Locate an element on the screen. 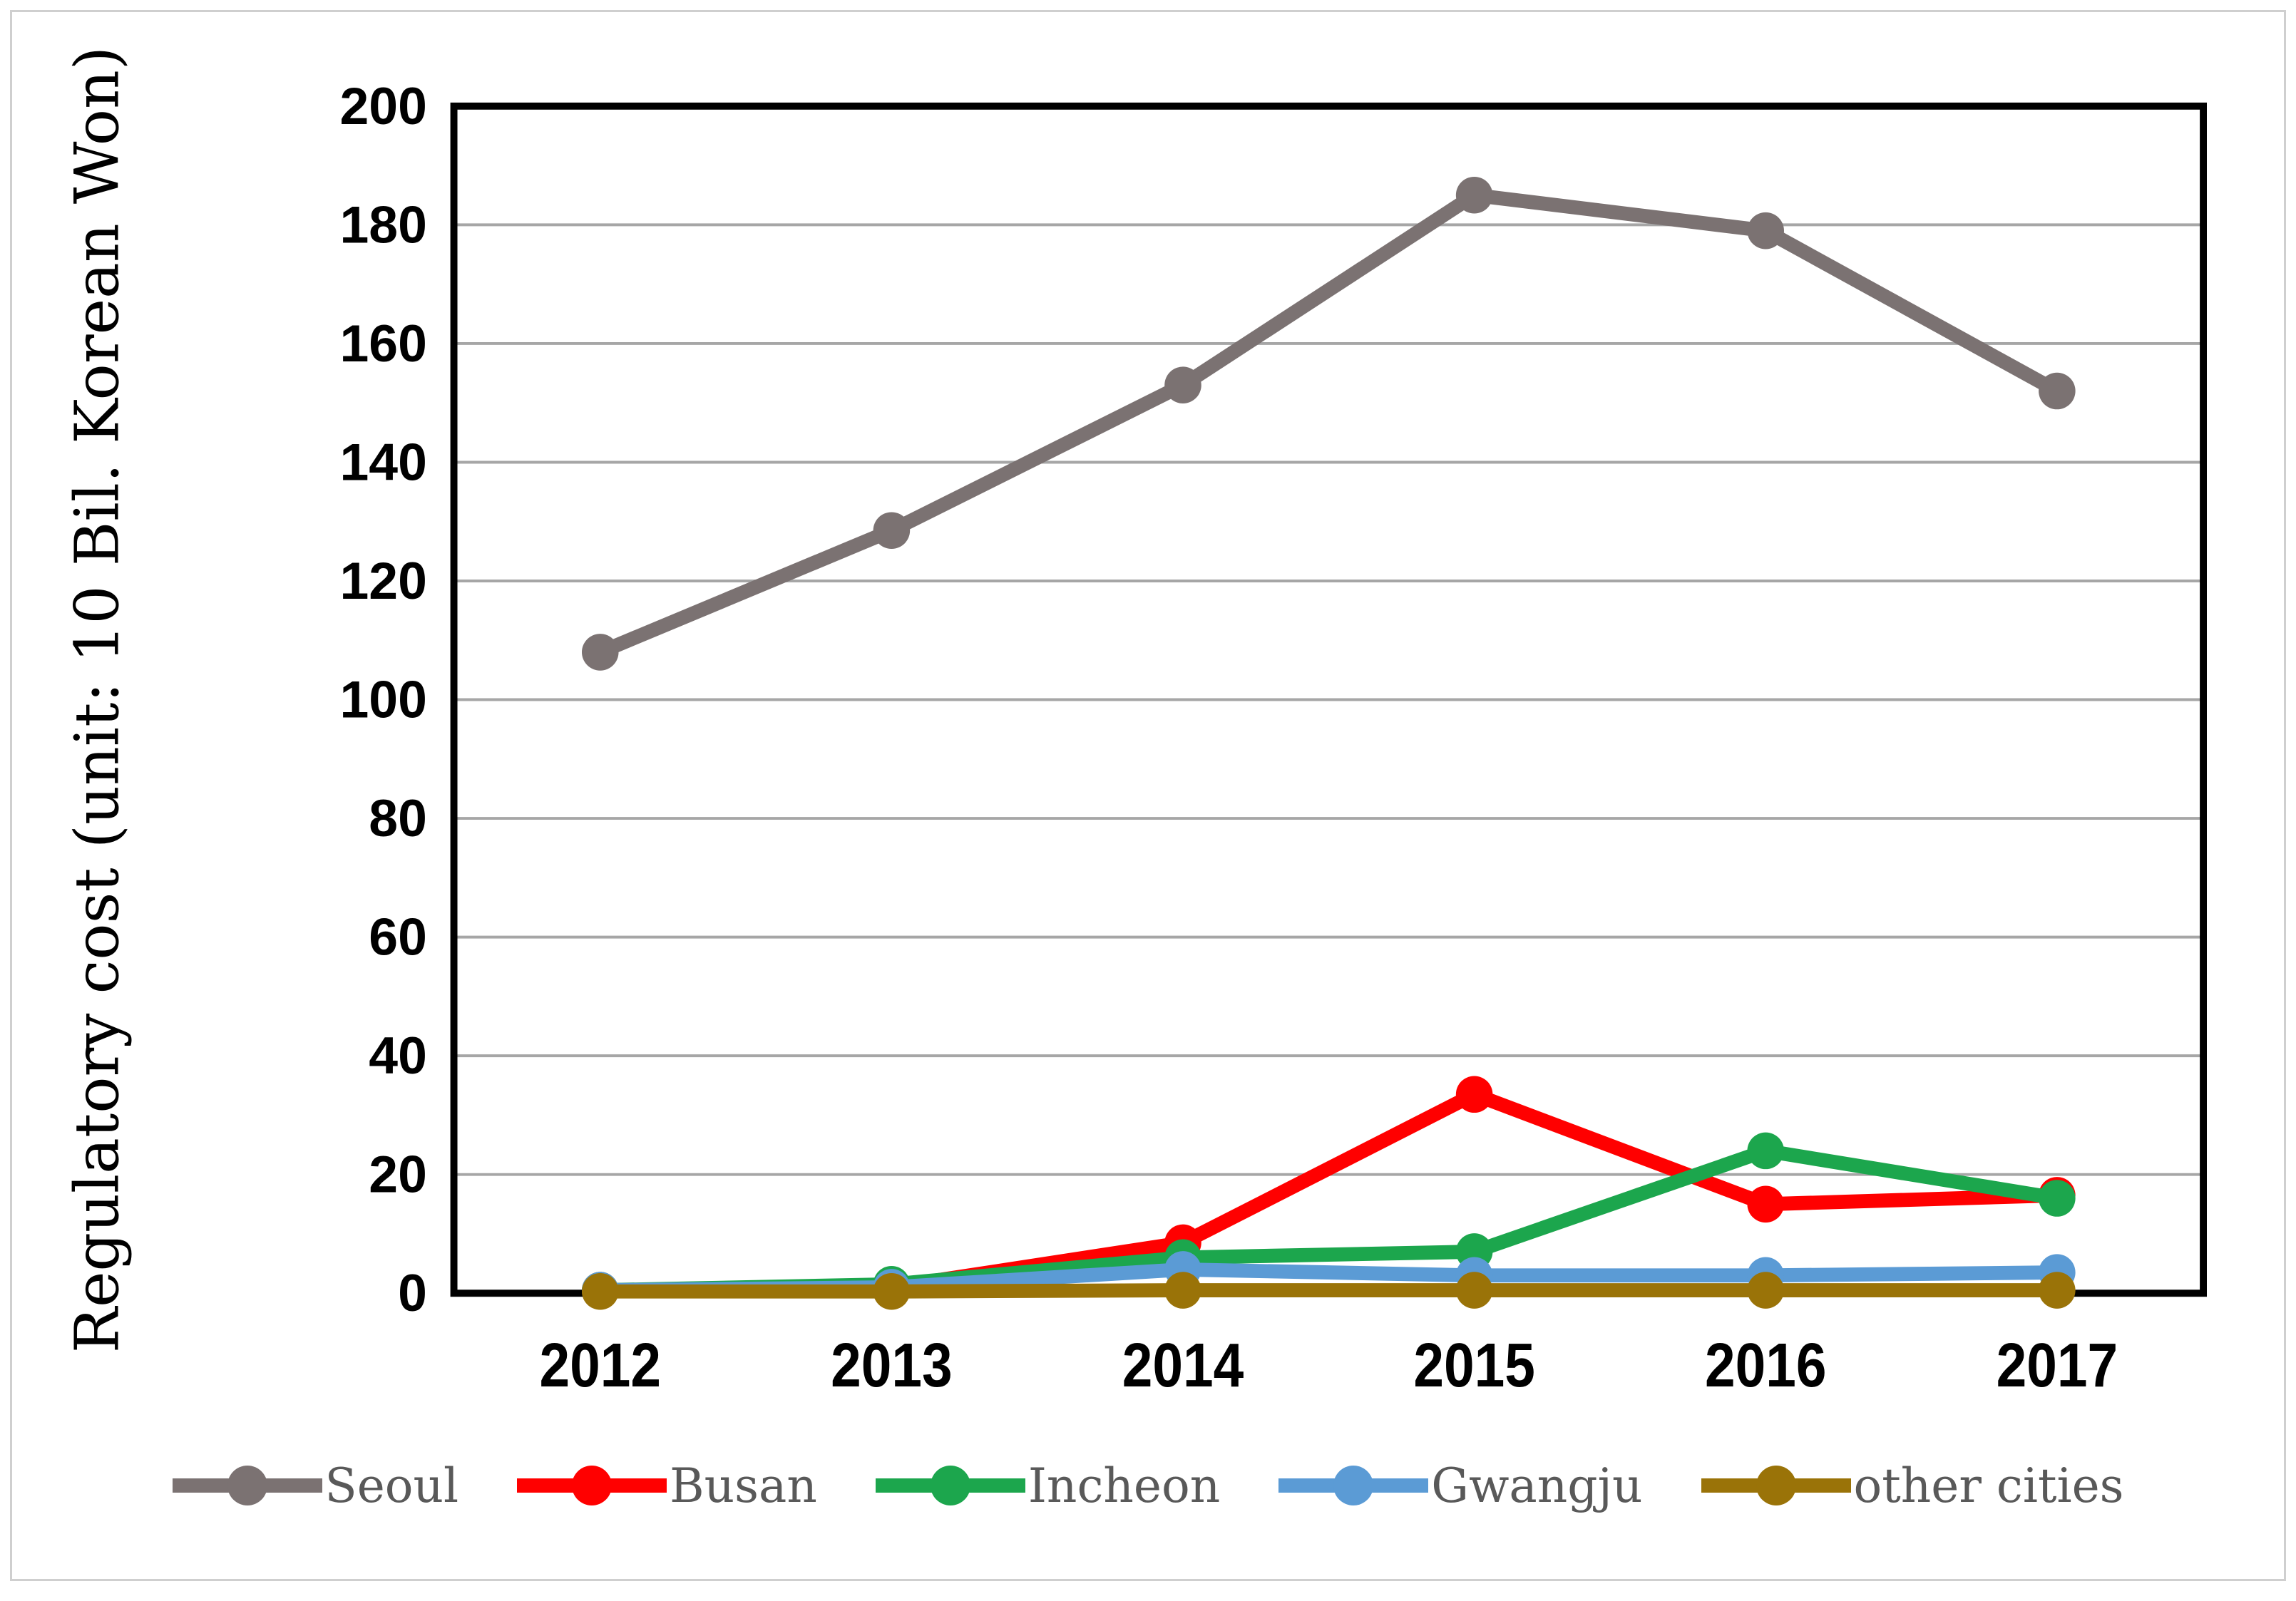  legend-label-busan: Busan is located at coordinates (743, 1486).